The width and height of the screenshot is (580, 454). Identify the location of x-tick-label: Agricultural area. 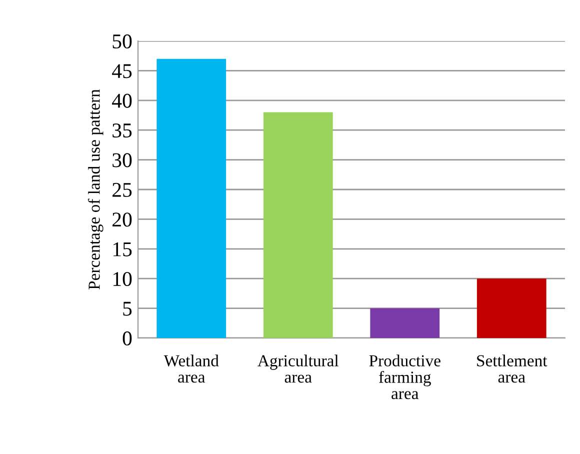
(298, 368).